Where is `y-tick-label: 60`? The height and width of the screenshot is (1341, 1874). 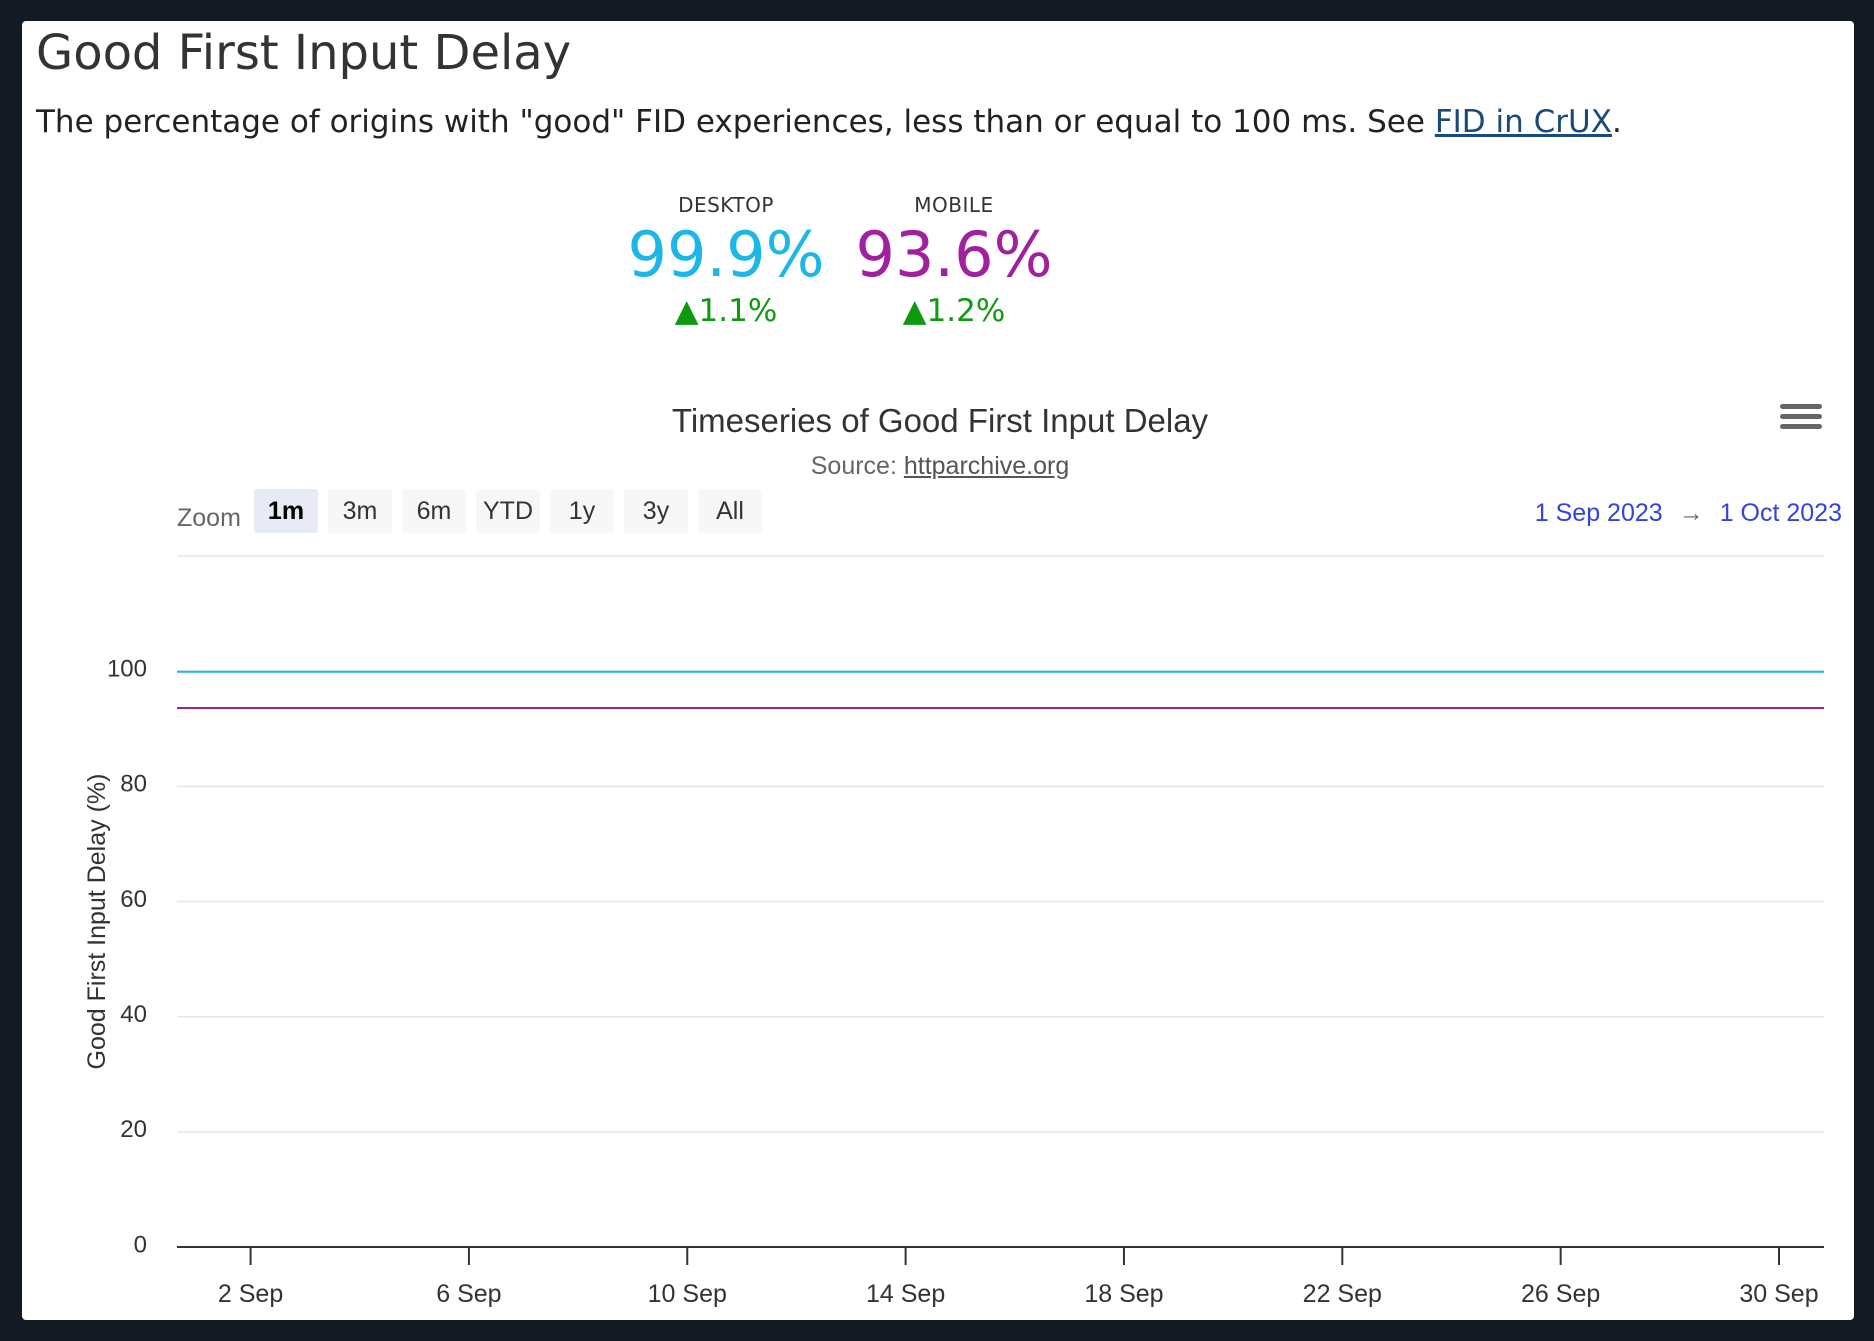 y-tick-label: 60 is located at coordinates (133, 899).